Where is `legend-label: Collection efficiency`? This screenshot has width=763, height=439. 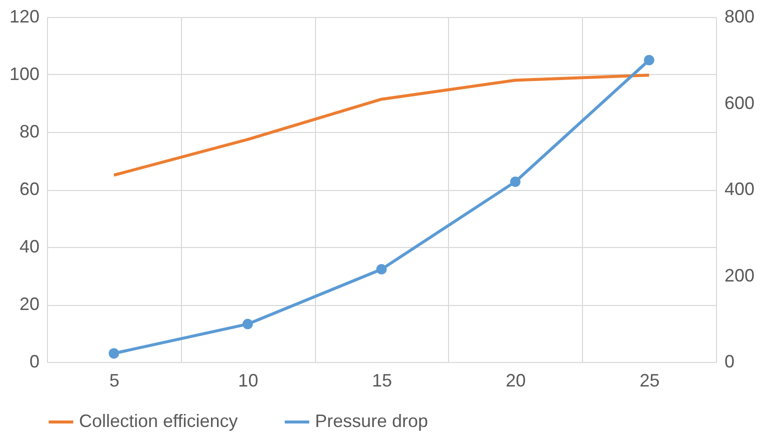 legend-label: Collection efficiency is located at coordinates (158, 421).